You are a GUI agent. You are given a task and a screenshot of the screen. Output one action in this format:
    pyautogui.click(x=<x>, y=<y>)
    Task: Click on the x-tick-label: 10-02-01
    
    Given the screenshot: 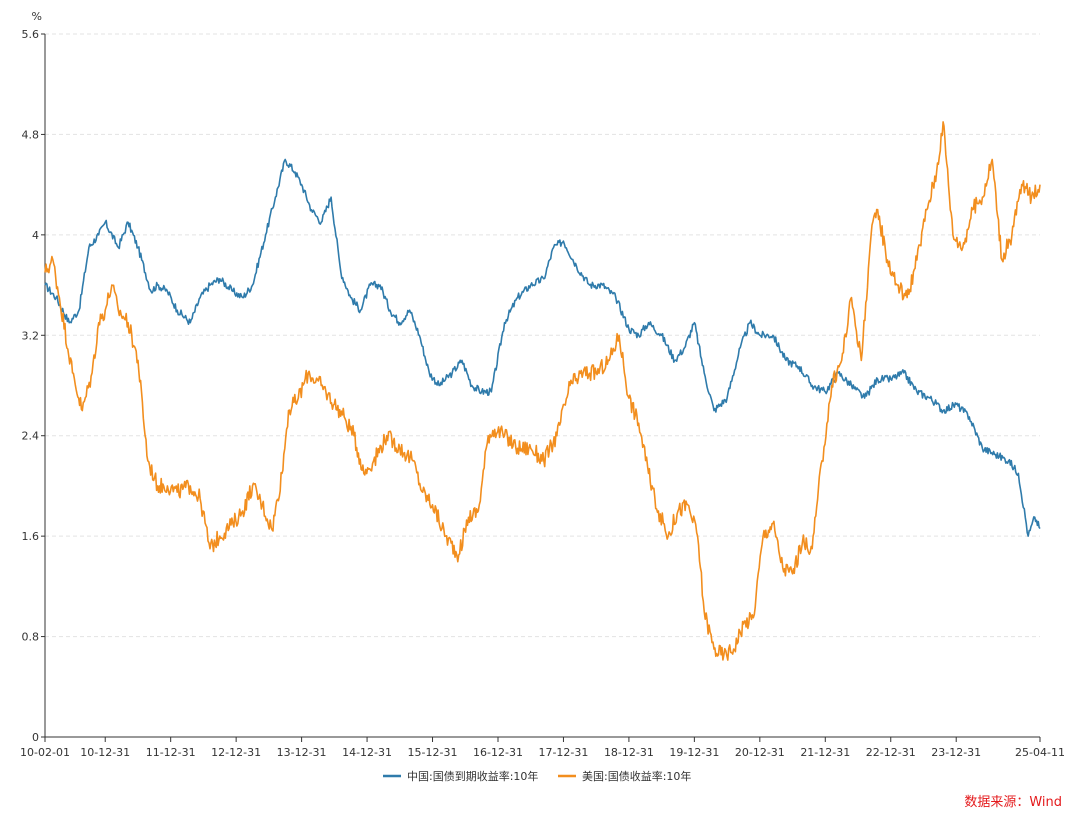 What is the action you would take?
    pyautogui.click(x=45, y=752)
    